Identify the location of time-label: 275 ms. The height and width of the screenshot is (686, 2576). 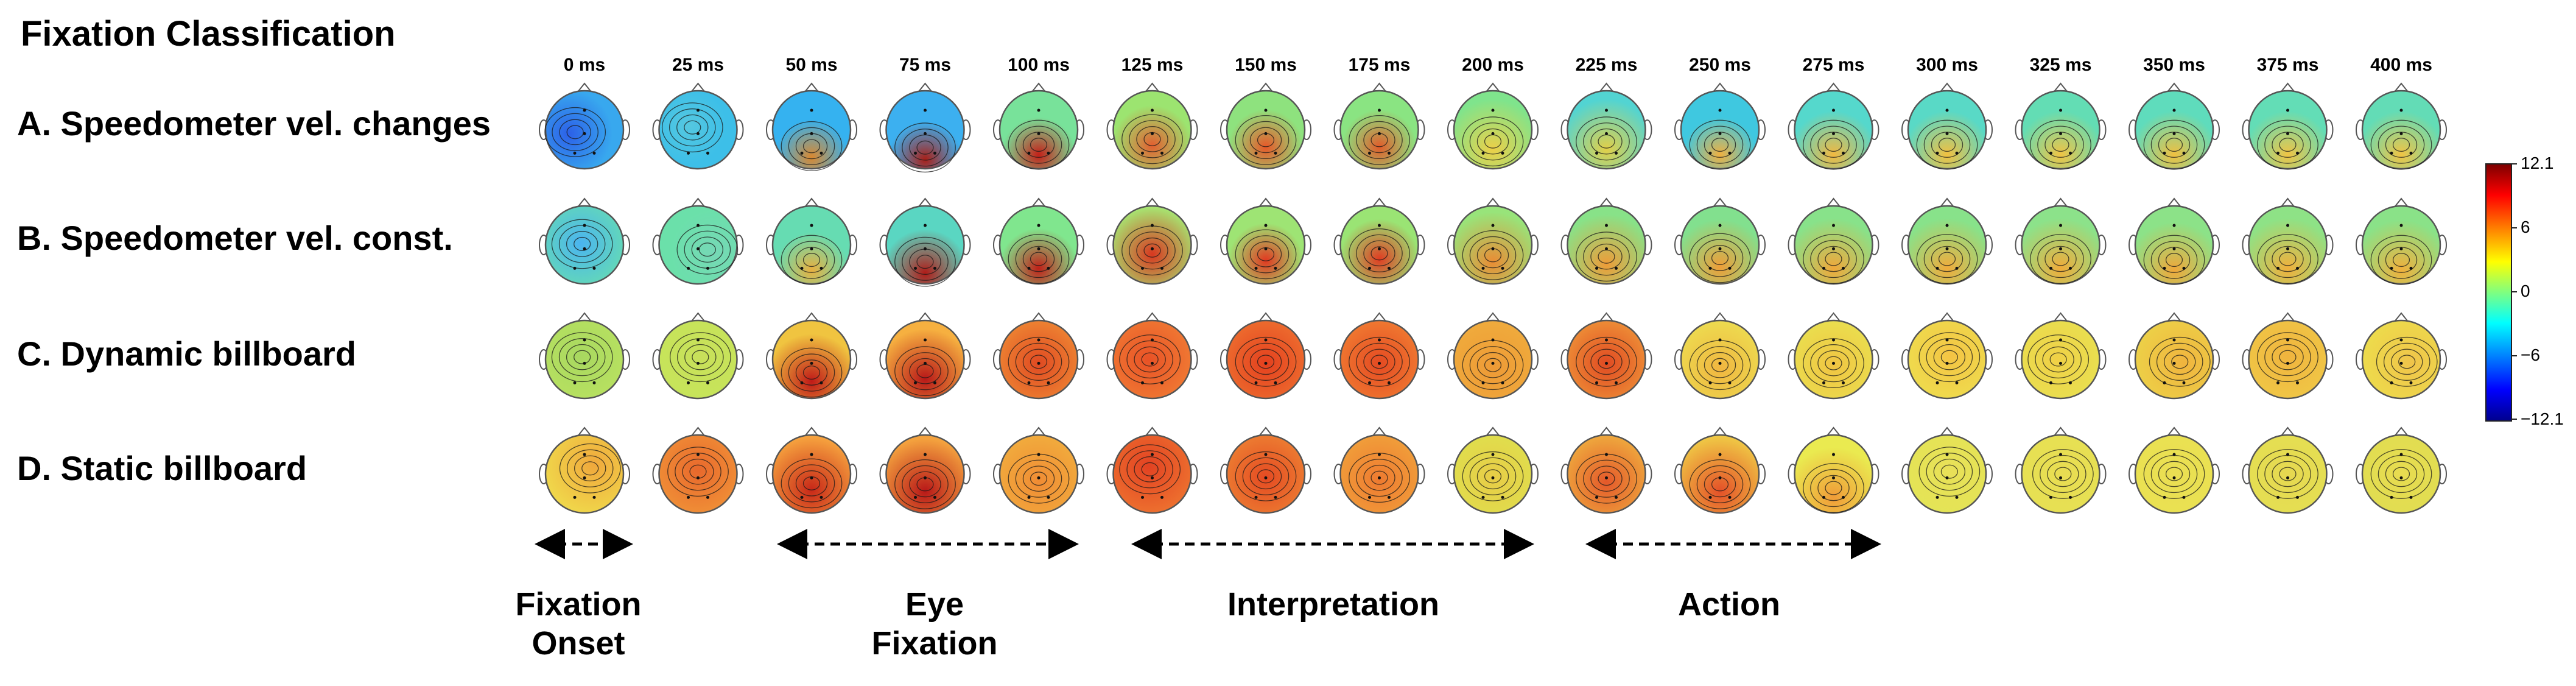
(1834, 65).